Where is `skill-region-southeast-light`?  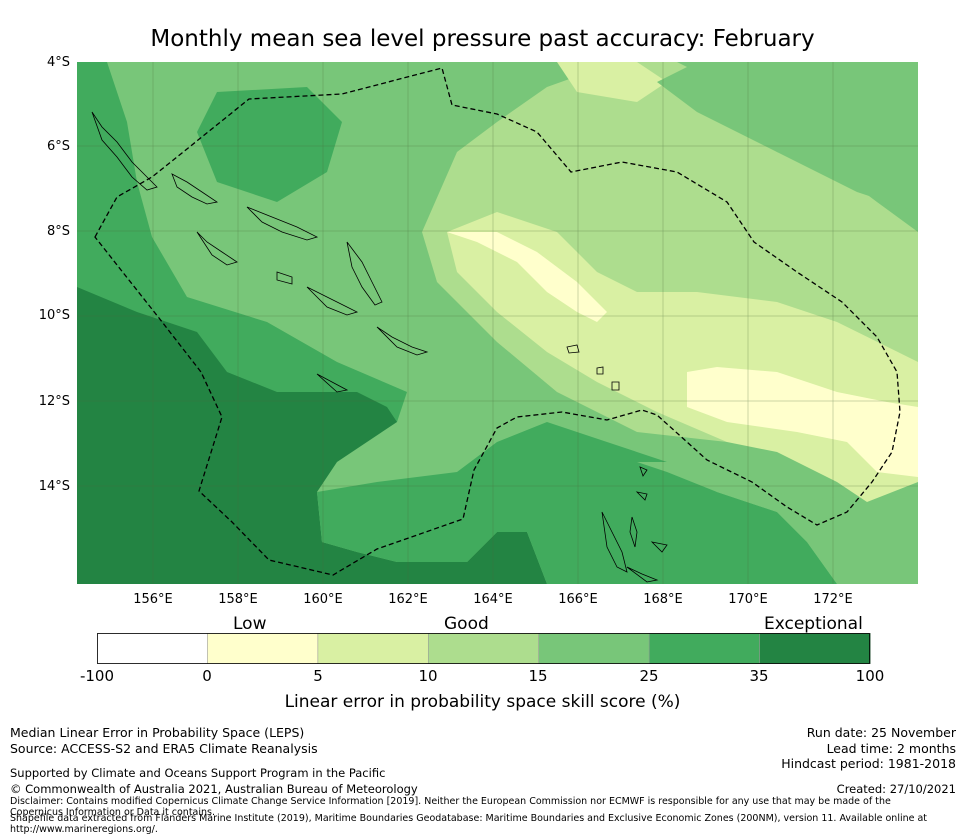 skill-region-southeast-light is located at coordinates (777, 523).